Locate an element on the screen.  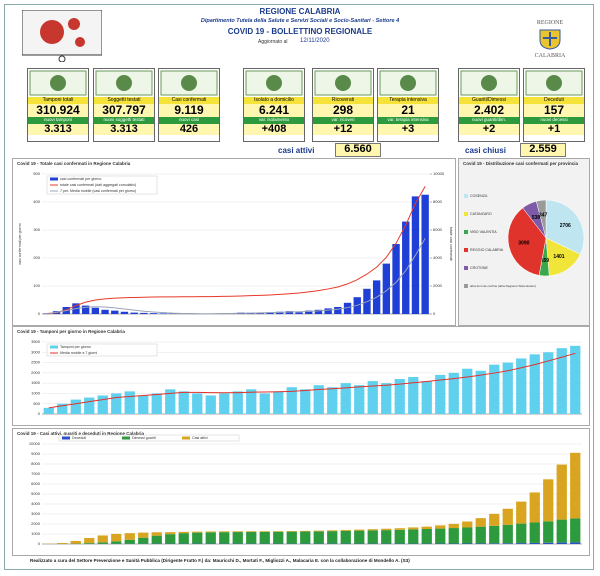
legend-label: Tamponi per giorno is located at coordinates (75, 347).